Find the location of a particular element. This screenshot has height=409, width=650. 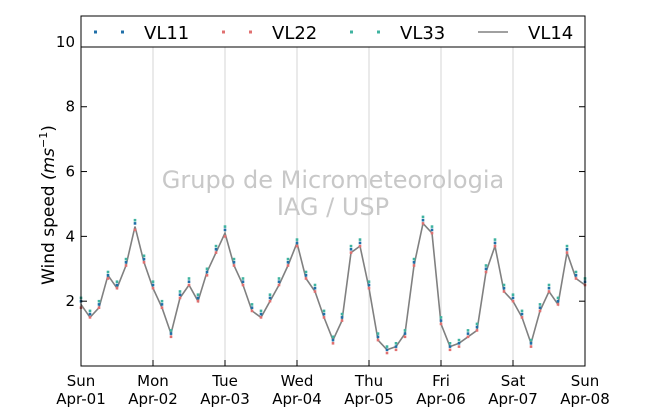

x-tick-label-date: Apr-08 is located at coordinates (585, 399).